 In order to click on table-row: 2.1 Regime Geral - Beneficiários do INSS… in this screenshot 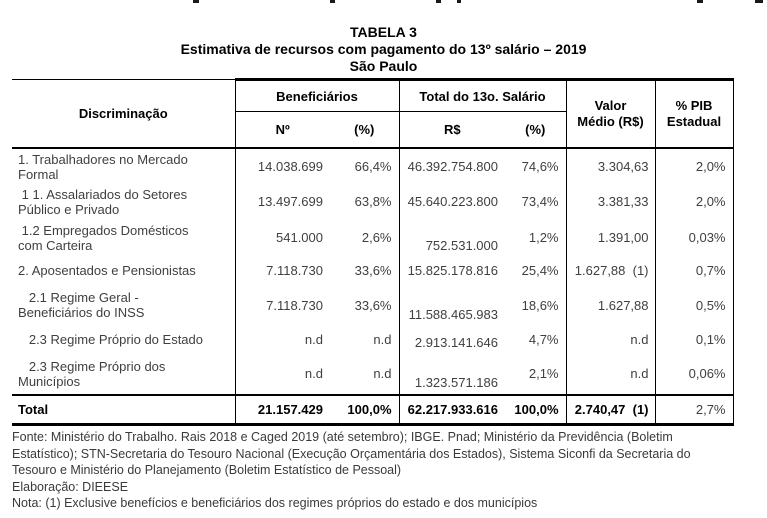, I will do `click(373, 305)`.